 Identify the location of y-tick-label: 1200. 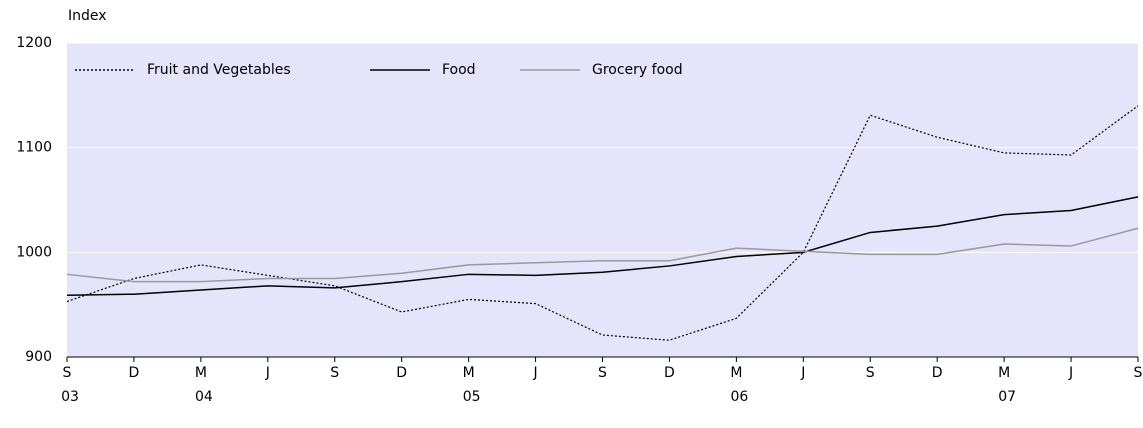
(34, 43).